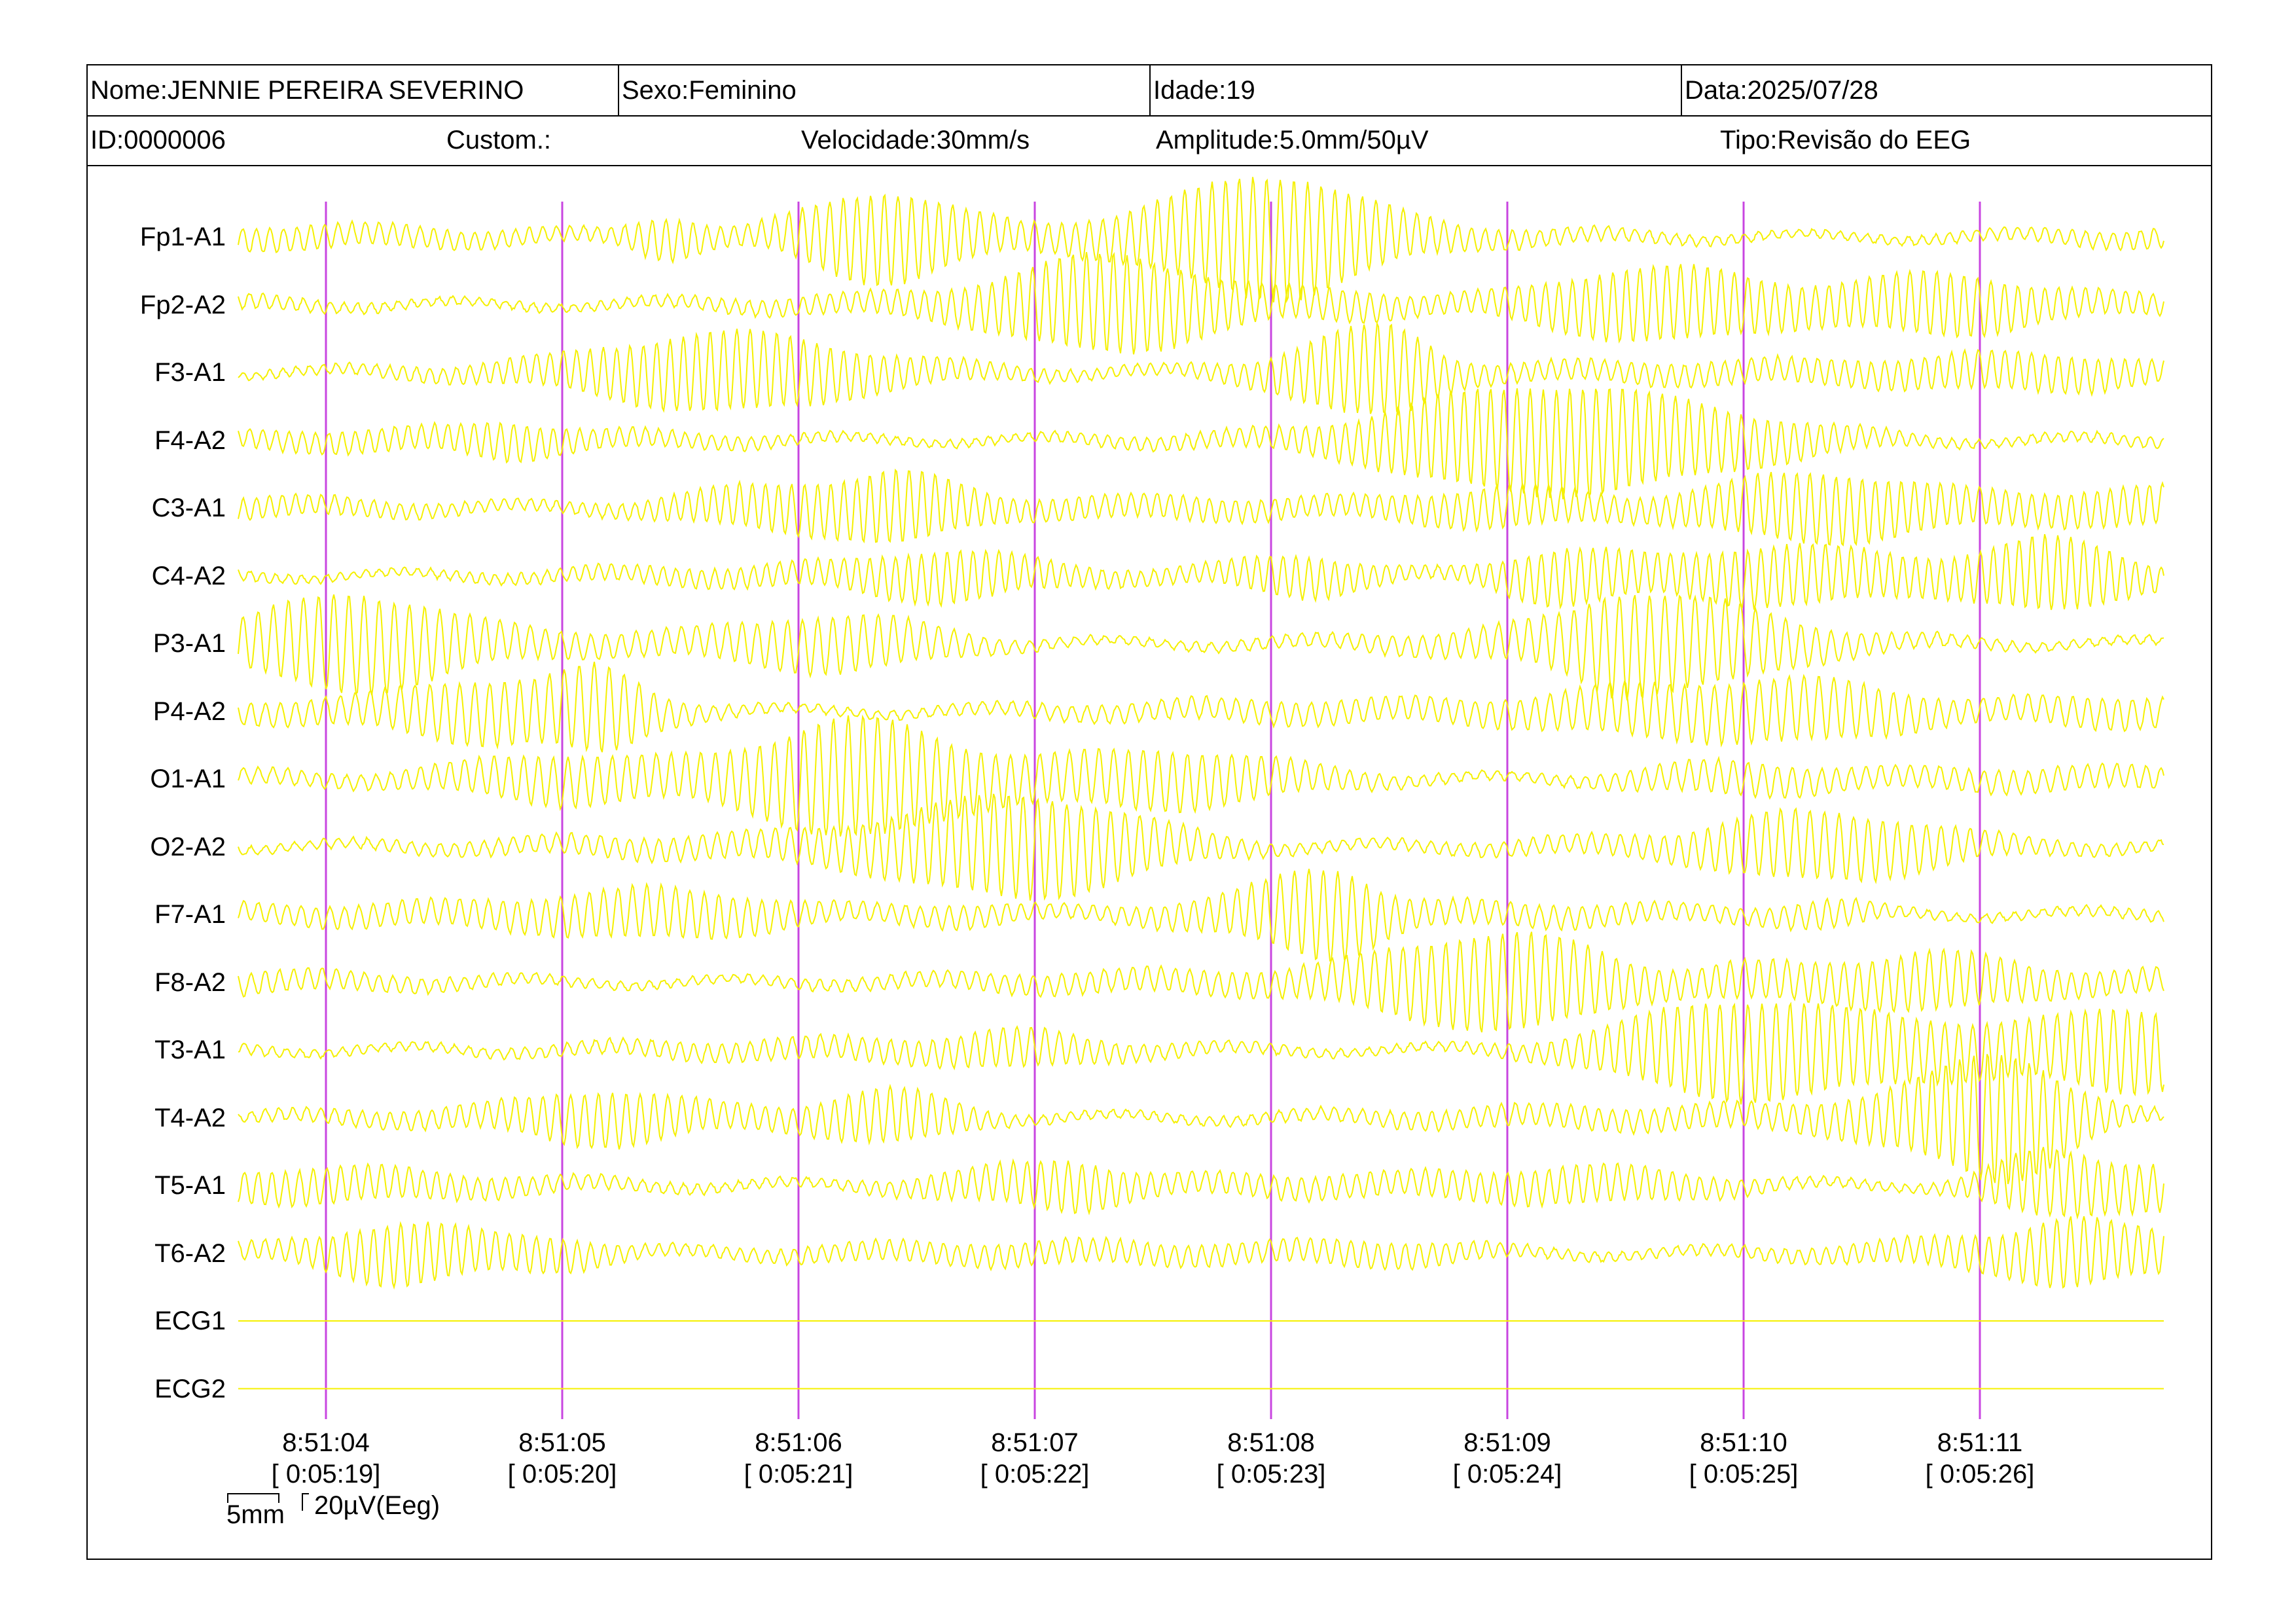  I want to click on channel-label: ECG2, so click(190, 1389).